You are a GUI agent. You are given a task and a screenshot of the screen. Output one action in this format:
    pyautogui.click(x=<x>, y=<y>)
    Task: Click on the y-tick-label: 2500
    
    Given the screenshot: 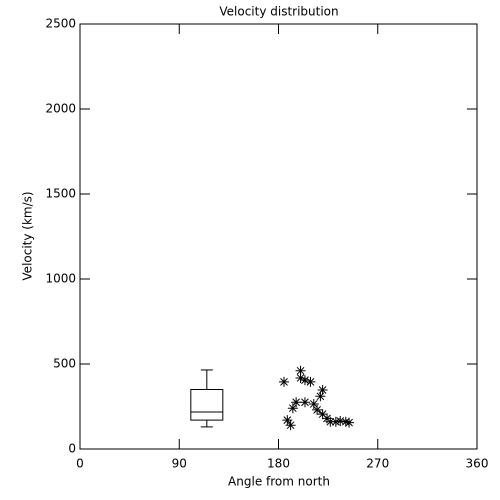 What is the action you would take?
    pyautogui.click(x=60, y=24)
    